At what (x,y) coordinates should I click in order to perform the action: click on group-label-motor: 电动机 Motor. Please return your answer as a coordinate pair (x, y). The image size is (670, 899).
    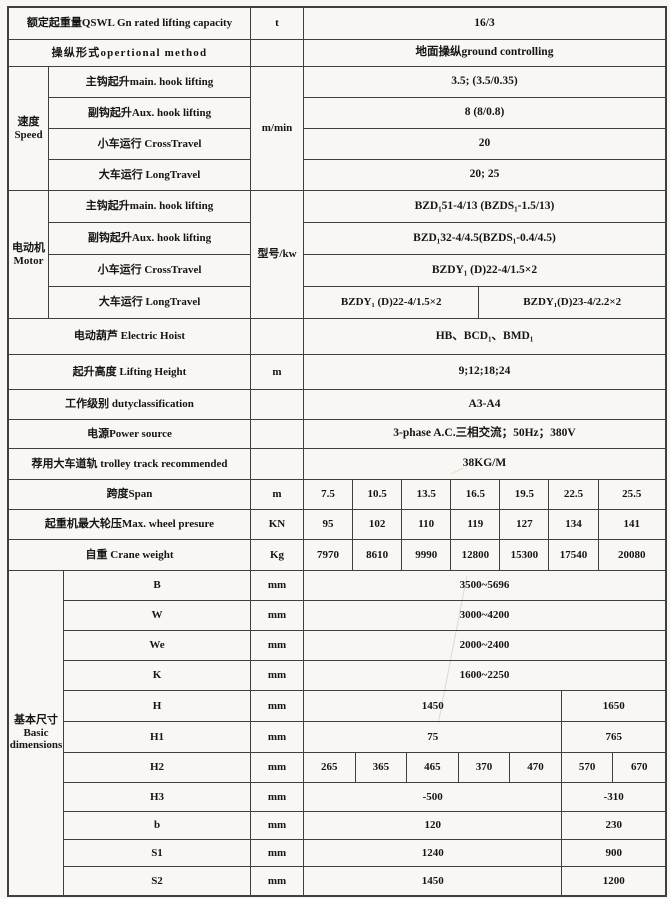
    Looking at the image, I should click on (29, 255).